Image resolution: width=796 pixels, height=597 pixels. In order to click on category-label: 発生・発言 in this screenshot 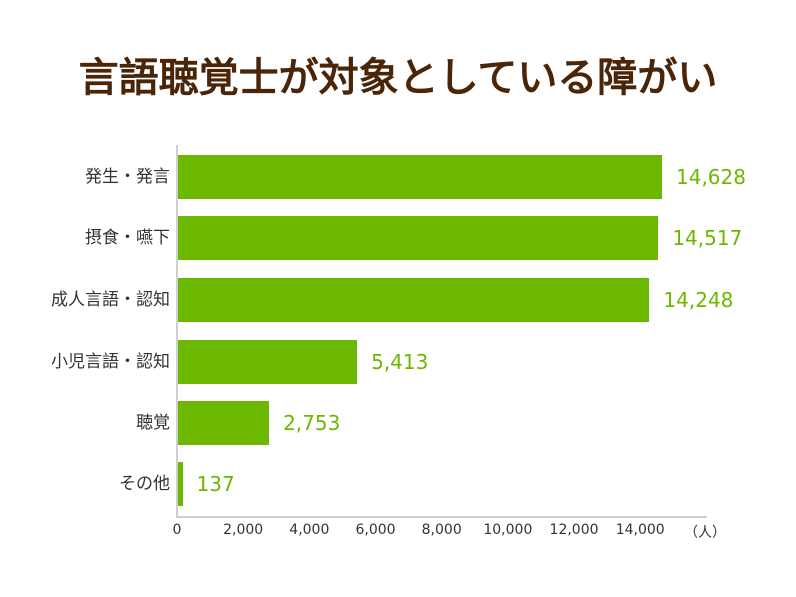, I will do `click(127, 177)`.